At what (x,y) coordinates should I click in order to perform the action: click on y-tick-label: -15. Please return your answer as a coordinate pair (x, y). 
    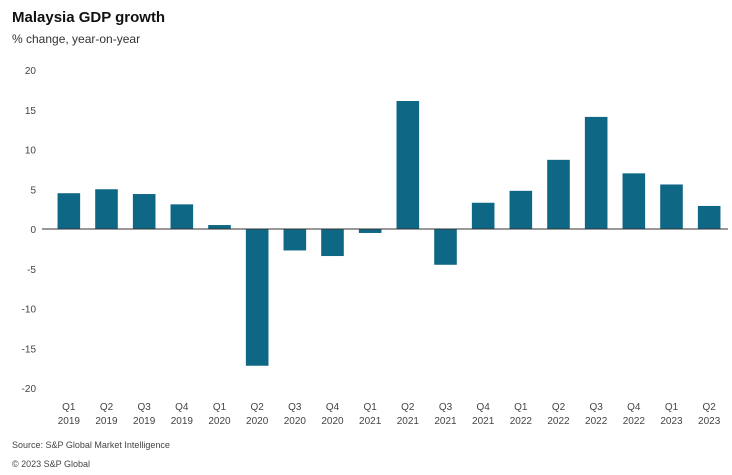
    Looking at the image, I should click on (29, 349).